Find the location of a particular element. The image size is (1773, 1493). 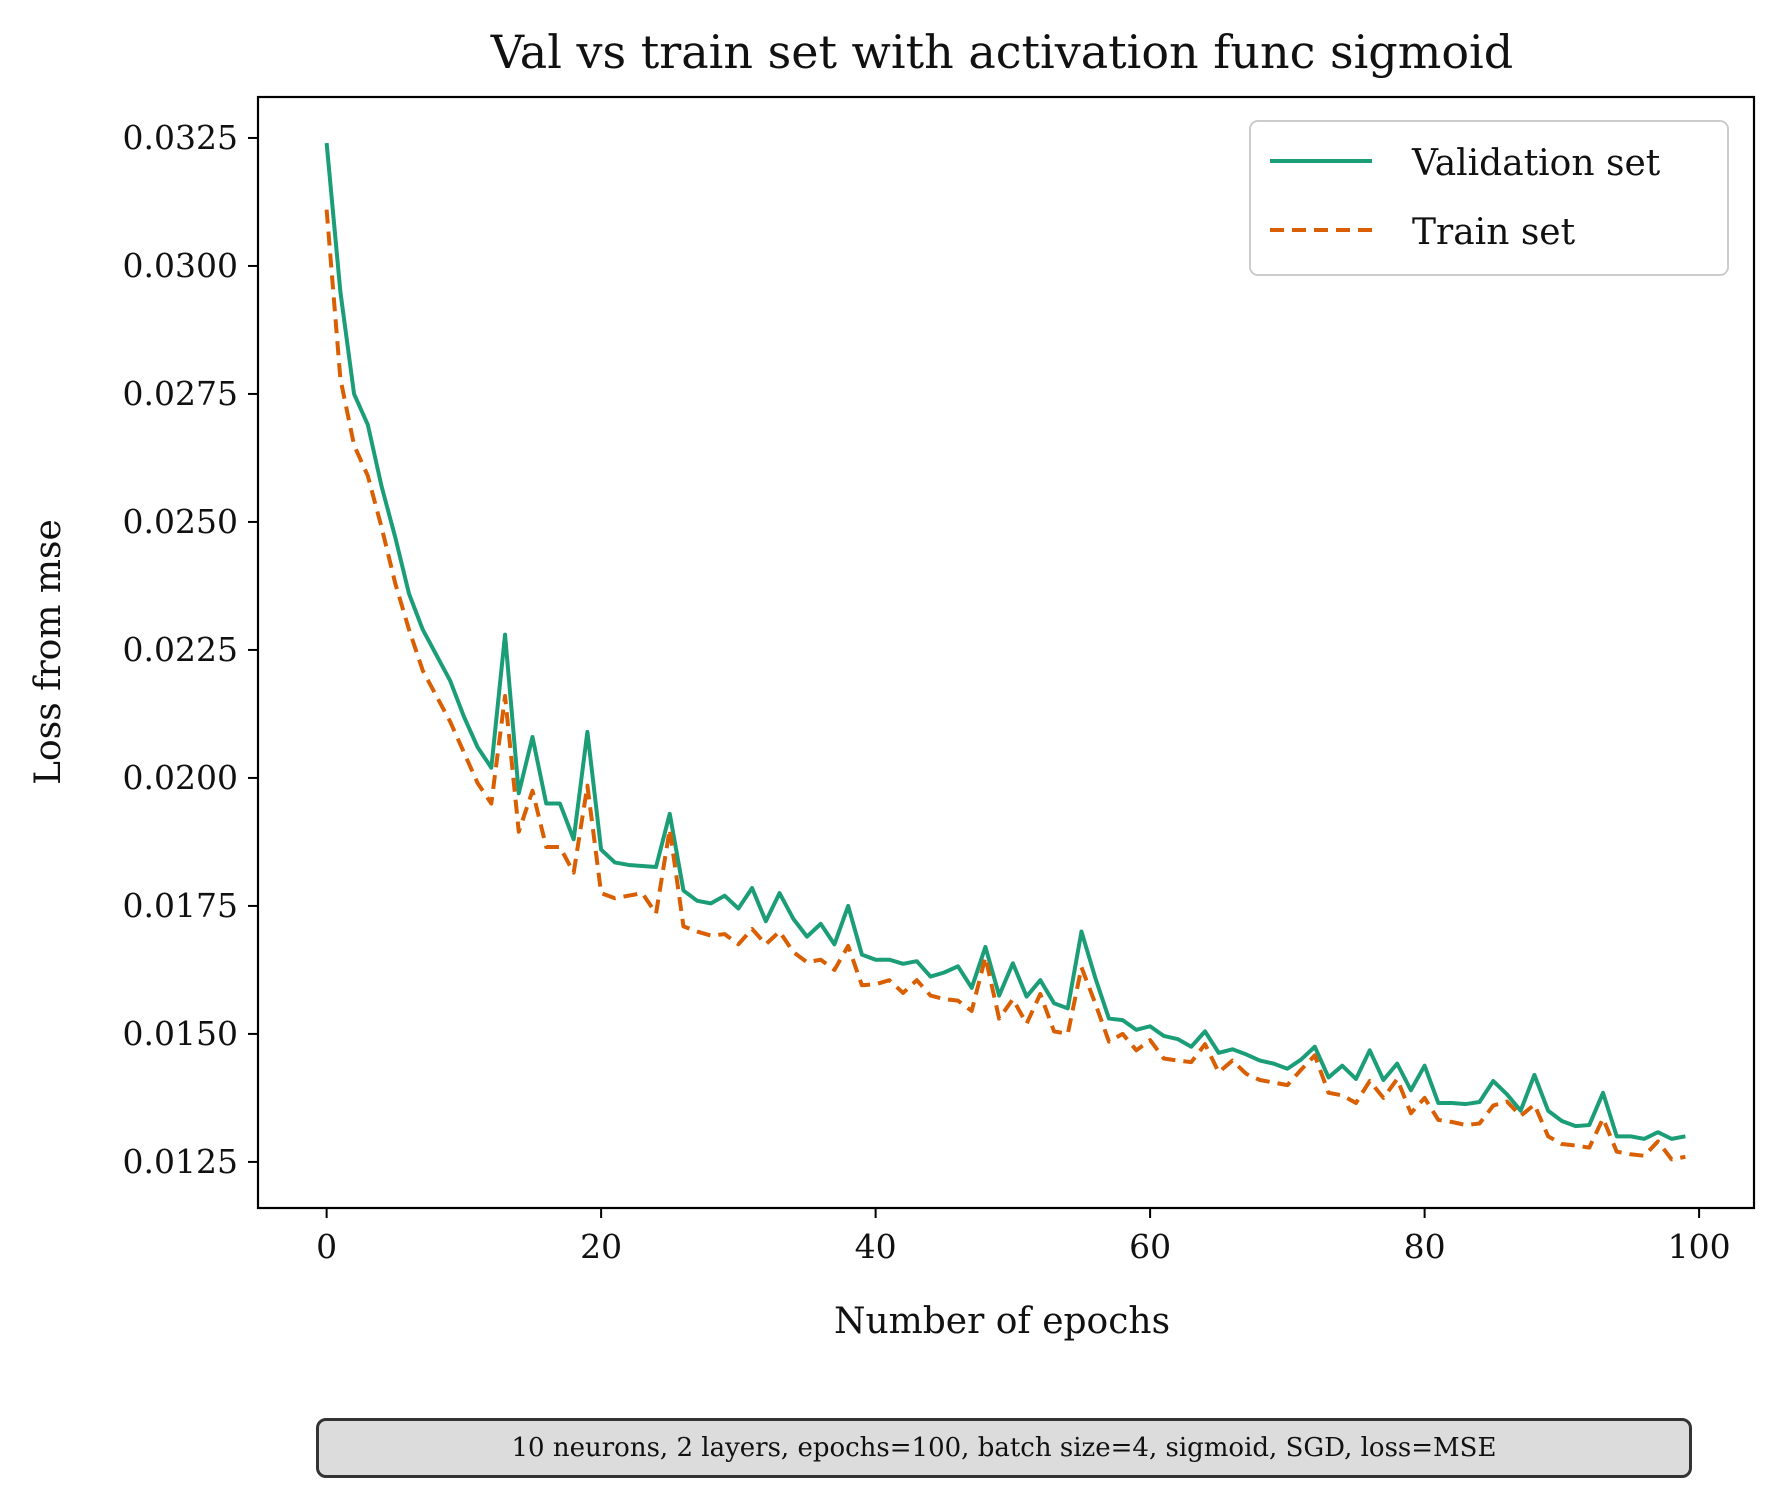

x-tick-label: 0 is located at coordinates (326, 1246).